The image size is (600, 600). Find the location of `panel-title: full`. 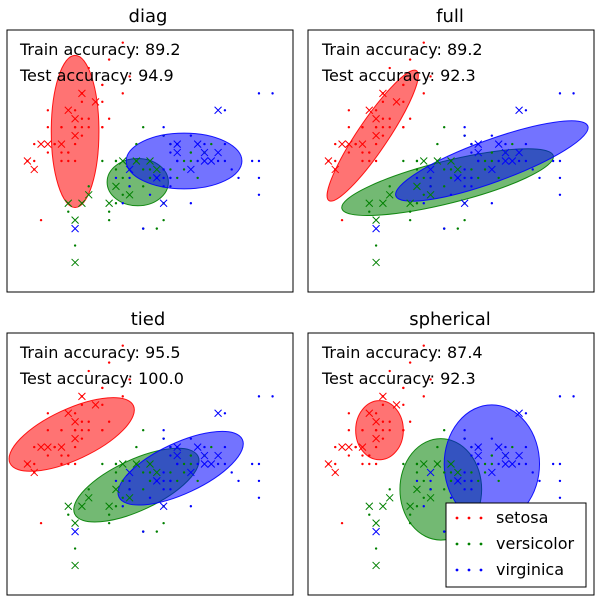

panel-title: full is located at coordinates (450, 16).